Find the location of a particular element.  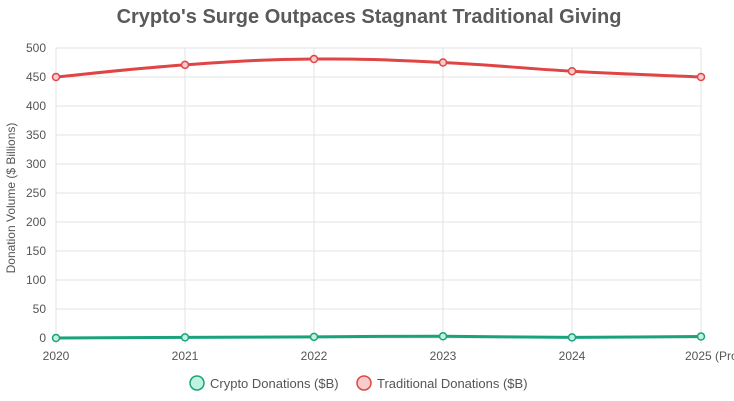

y-tick-label: 300 is located at coordinates (36, 164).